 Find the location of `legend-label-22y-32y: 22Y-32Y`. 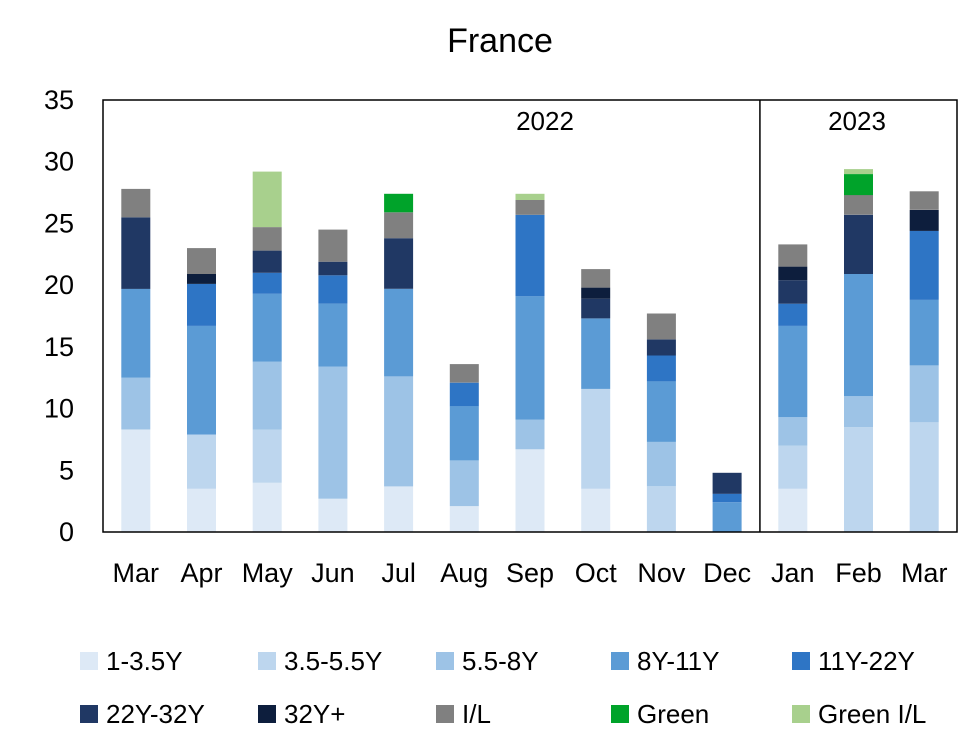

legend-label-22y-32y: 22Y-32Y is located at coordinates (155, 714).